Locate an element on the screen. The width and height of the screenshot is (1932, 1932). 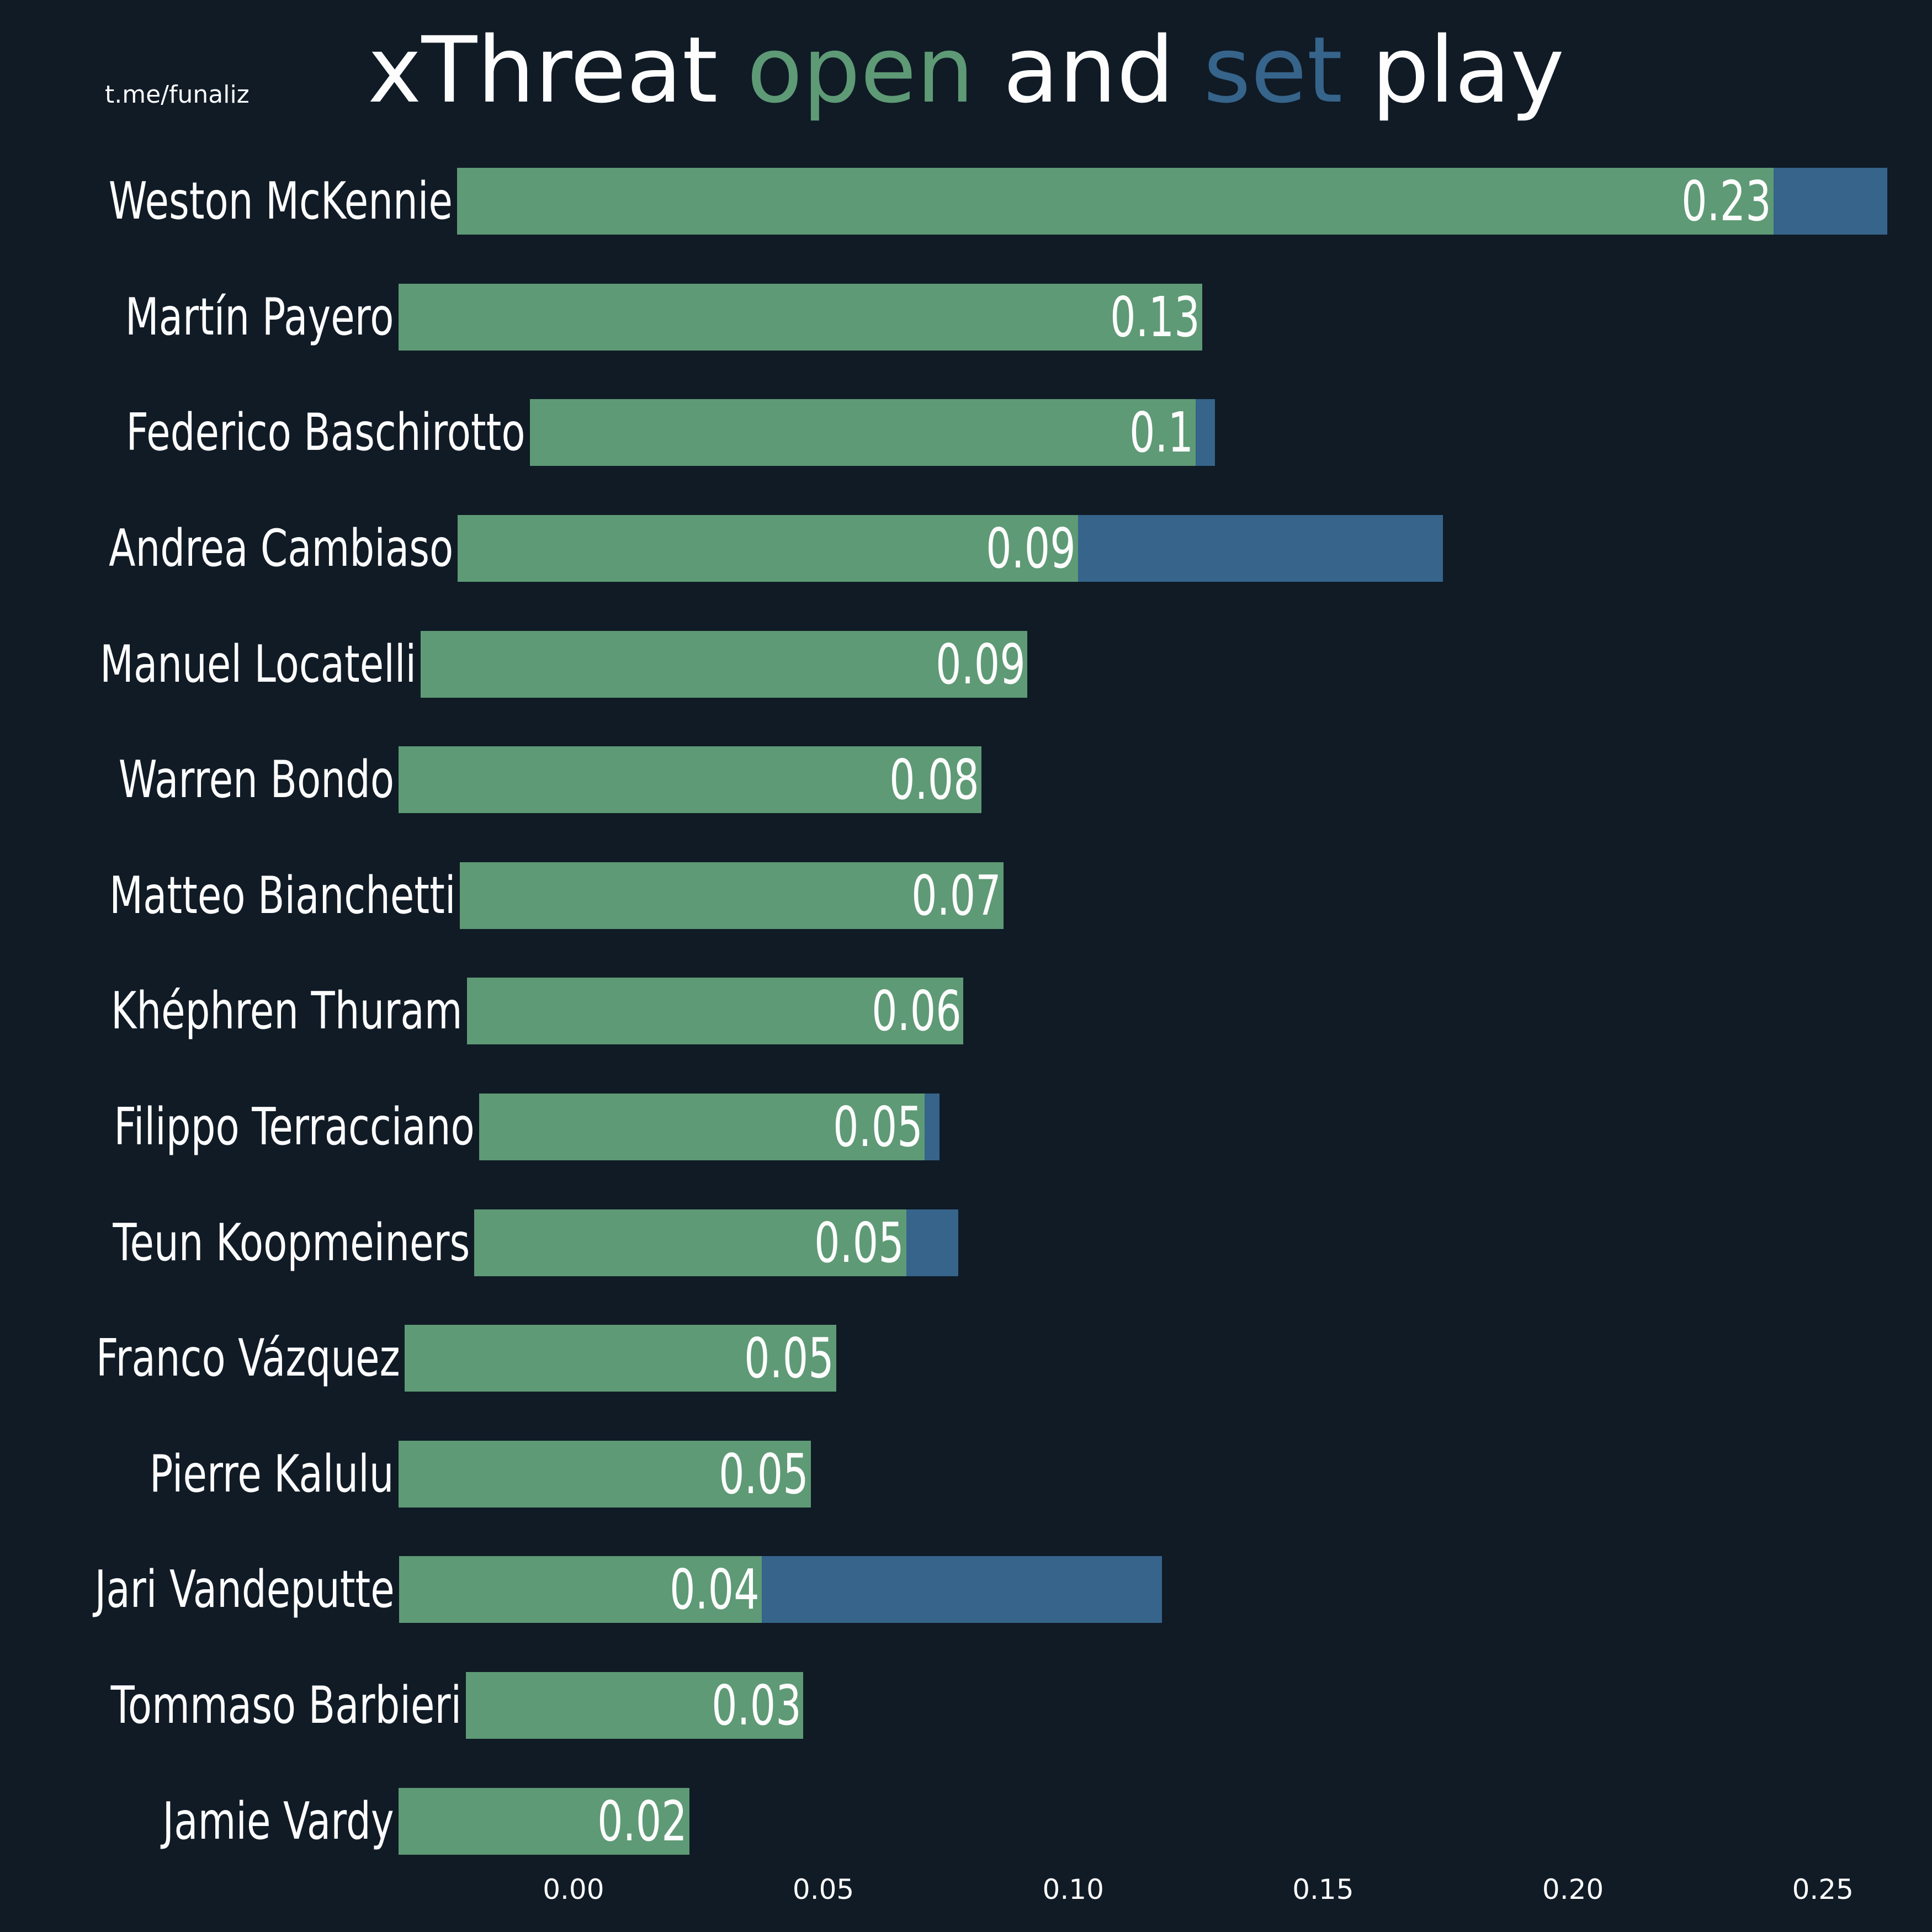
player-row: Manuel Locatelli 0.09 is located at coordinates (966, 664).